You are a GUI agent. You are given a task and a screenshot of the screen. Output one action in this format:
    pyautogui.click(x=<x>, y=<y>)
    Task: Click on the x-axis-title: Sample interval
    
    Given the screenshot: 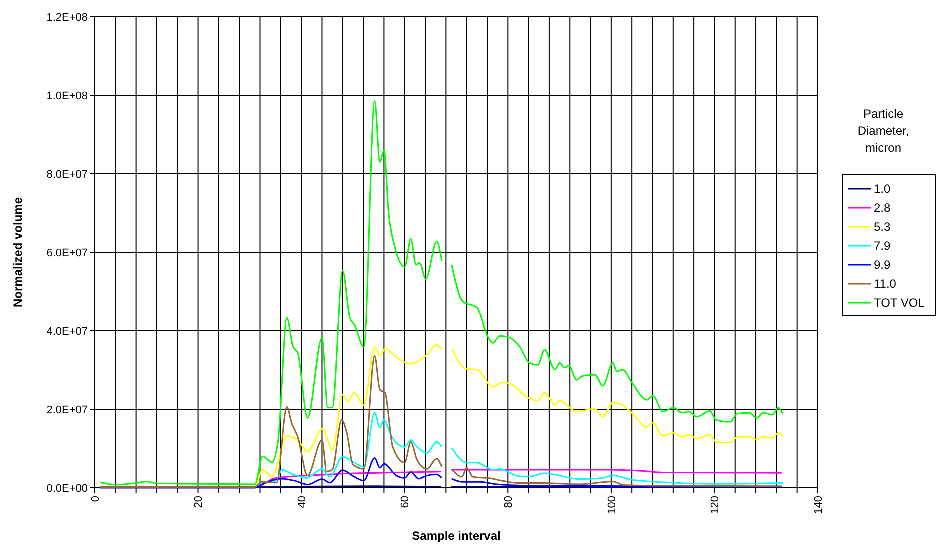 What is the action you would take?
    pyautogui.click(x=456, y=536)
    